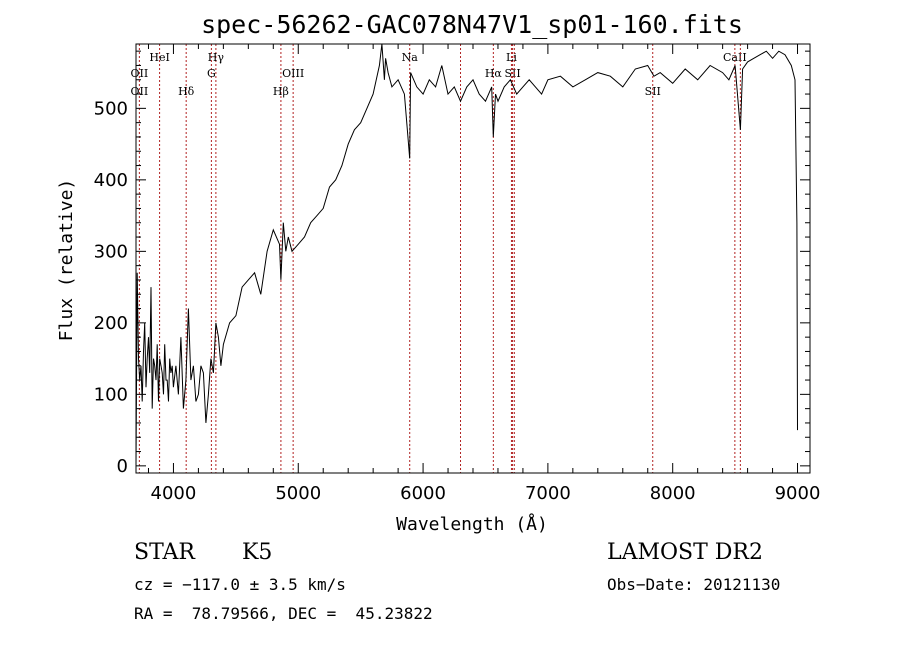 This screenshot has height=649, width=900. Describe the element at coordinates (472, 524) in the screenshot. I see `x-axis-label: Wavelength (Å)` at that location.